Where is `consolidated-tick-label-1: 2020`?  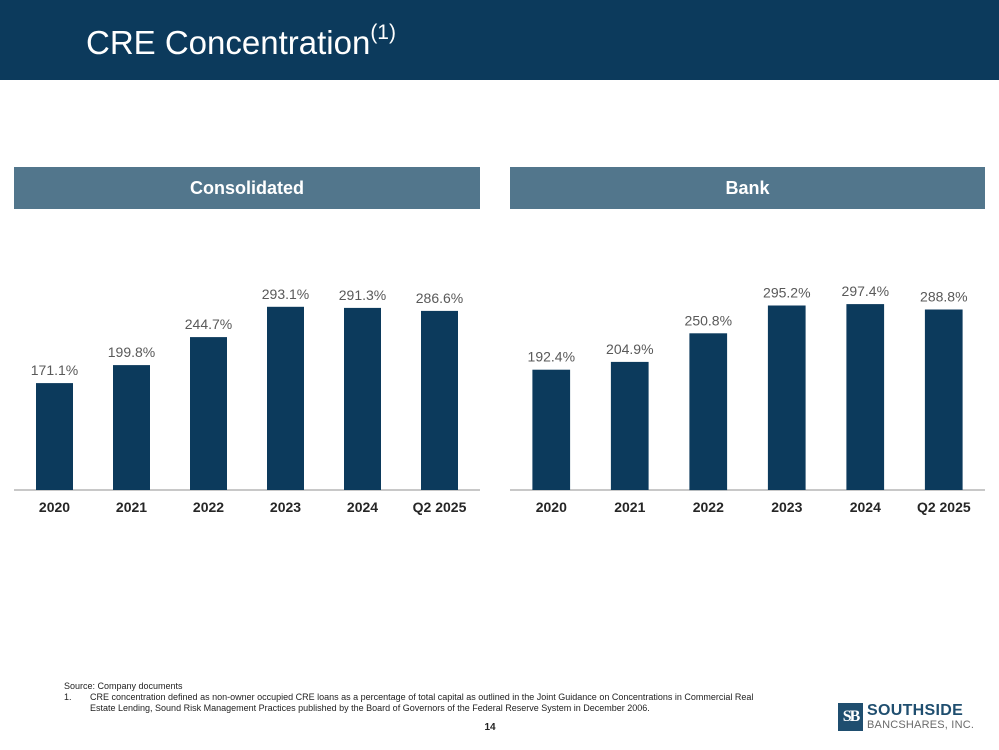 consolidated-tick-label-1: 2020 is located at coordinates (54, 507).